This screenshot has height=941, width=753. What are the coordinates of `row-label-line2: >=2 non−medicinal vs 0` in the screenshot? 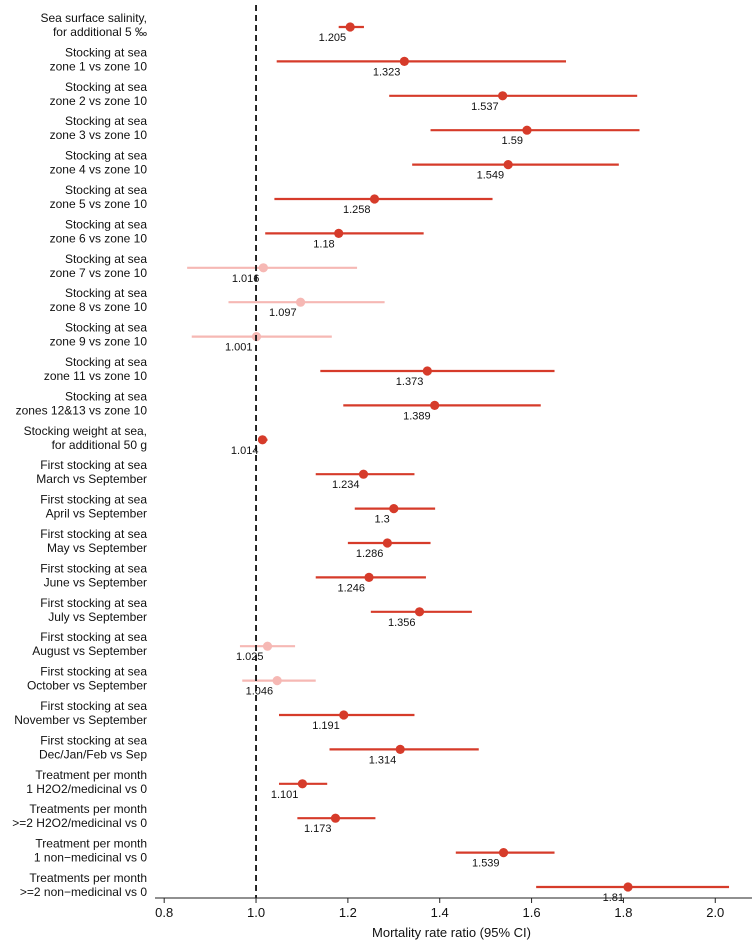 It's located at (83, 892).